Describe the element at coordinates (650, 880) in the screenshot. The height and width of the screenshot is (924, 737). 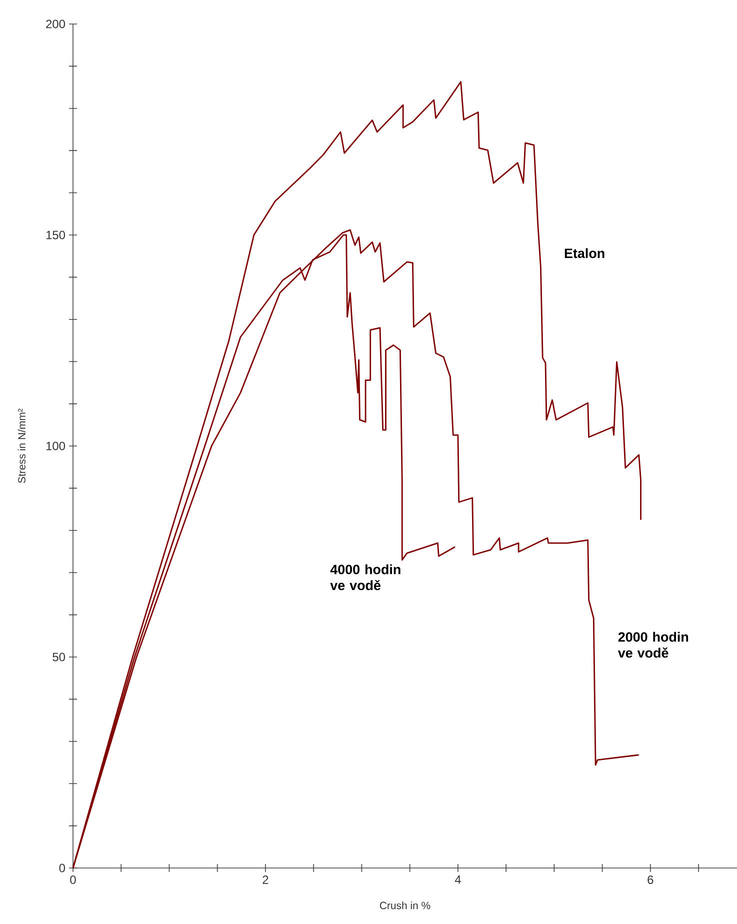
I see `x-tick-label: 6` at that location.